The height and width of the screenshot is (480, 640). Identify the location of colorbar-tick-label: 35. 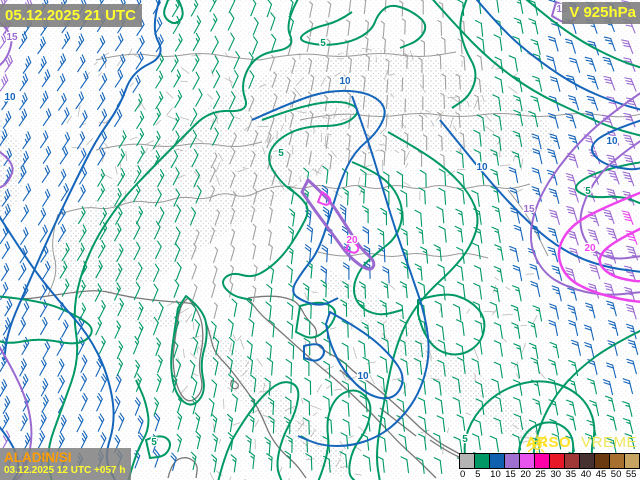
(571, 474).